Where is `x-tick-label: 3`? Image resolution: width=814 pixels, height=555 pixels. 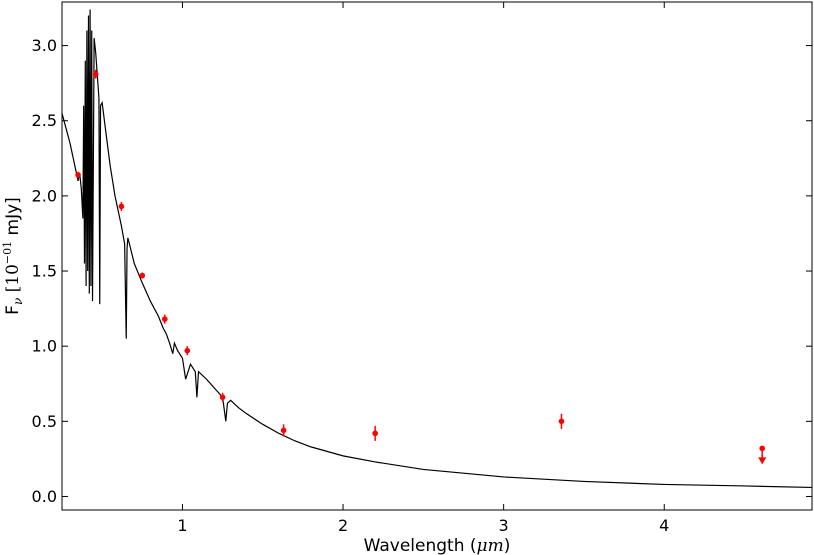
x-tick-label: 3 is located at coordinates (504, 525).